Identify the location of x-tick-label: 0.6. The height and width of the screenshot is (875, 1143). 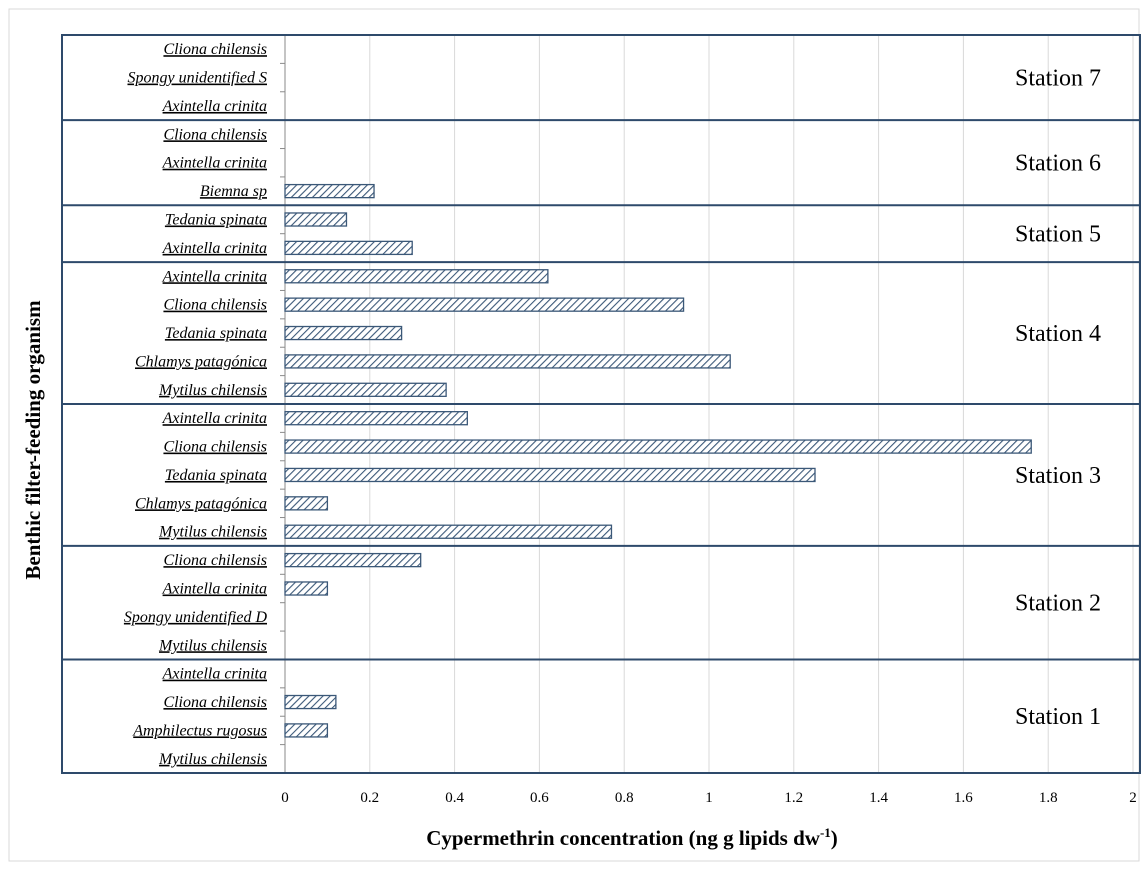
(539, 798).